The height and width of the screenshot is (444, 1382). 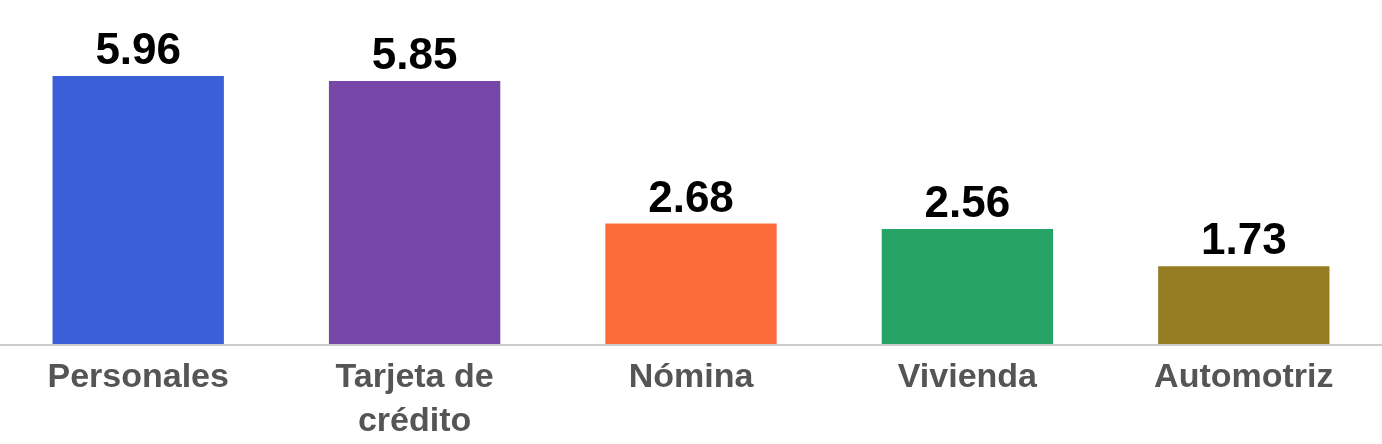 I want to click on x-tick-label: Nómina, so click(x=691, y=374).